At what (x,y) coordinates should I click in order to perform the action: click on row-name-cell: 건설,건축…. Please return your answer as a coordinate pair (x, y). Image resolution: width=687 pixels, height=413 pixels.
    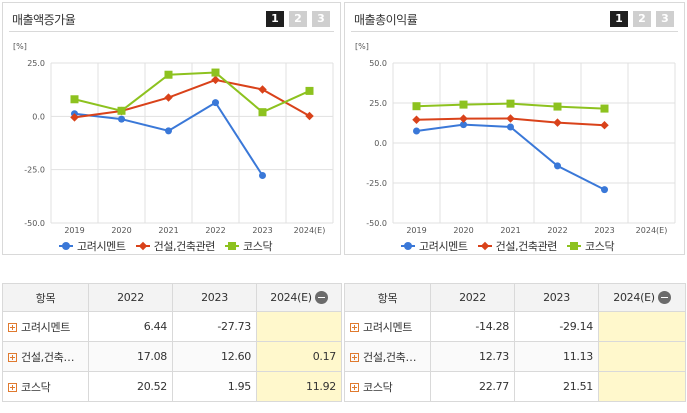
    Looking at the image, I should click on (45, 356).